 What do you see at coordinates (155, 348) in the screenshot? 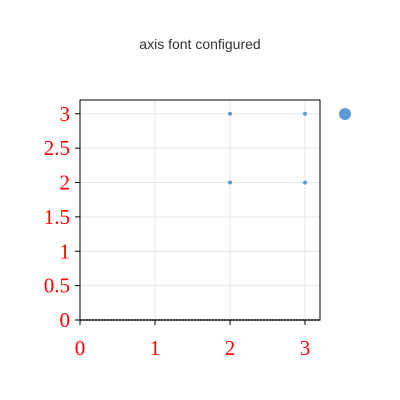
I see `x-tick-label: 1` at bounding box center [155, 348].